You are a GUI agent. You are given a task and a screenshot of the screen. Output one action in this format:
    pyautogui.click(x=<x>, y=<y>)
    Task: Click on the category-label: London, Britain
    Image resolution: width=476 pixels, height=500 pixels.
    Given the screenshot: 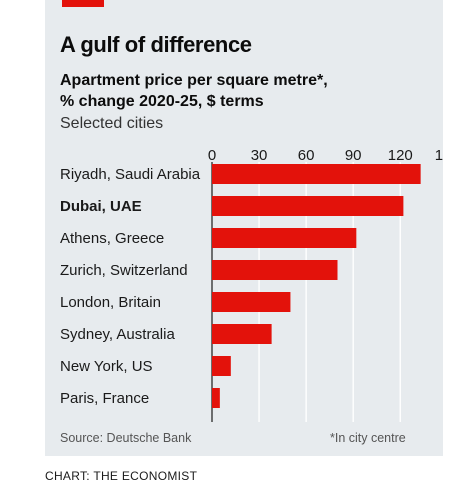 What is the action you would take?
    pyautogui.click(x=110, y=302)
    